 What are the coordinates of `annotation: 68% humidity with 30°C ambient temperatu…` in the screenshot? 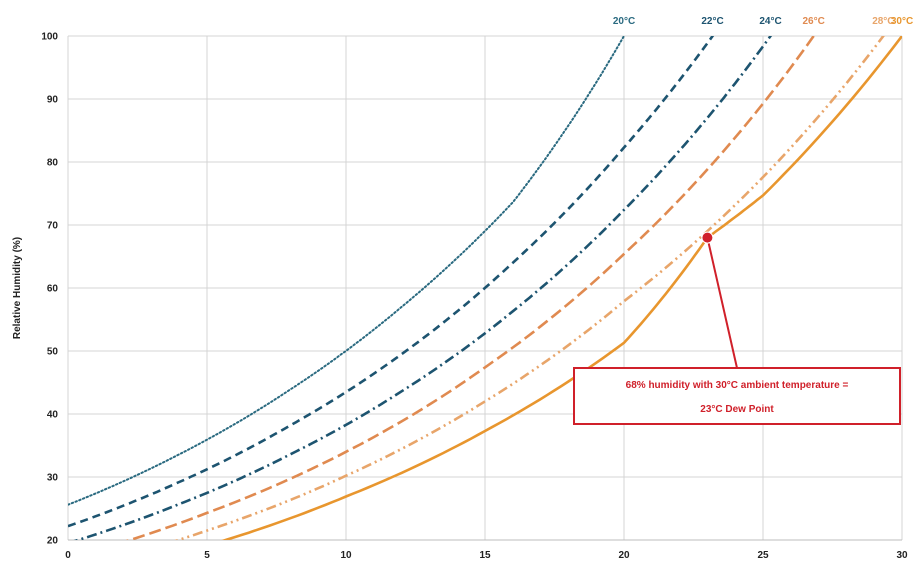 It's located at (737, 328).